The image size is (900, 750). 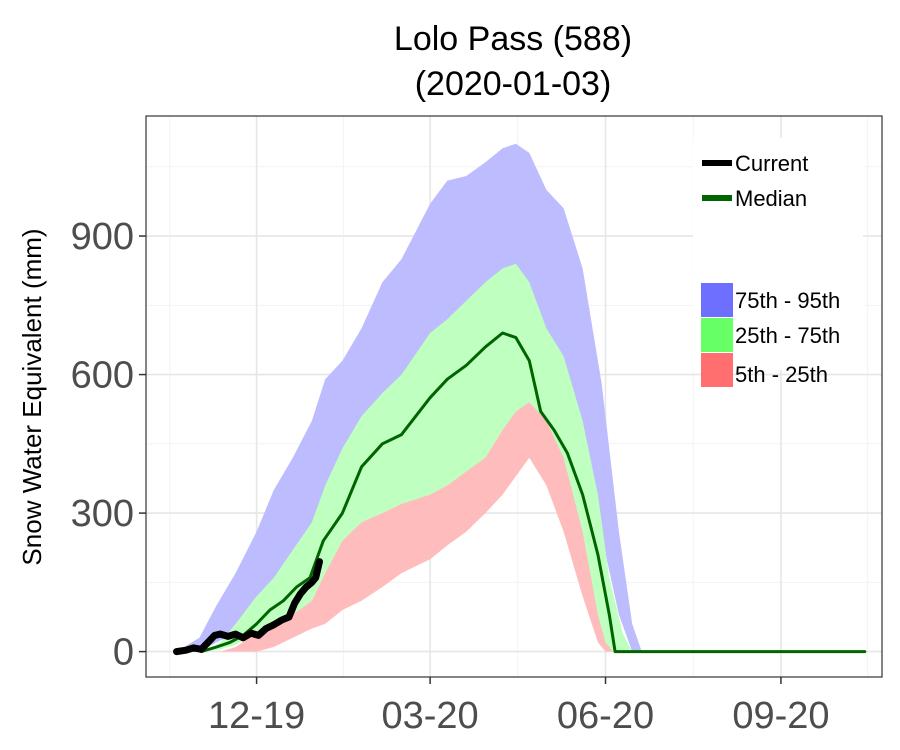 What do you see at coordinates (519, 707) in the screenshot?
I see `x-axis: 12-19 03-20 06-20 09-20` at bounding box center [519, 707].